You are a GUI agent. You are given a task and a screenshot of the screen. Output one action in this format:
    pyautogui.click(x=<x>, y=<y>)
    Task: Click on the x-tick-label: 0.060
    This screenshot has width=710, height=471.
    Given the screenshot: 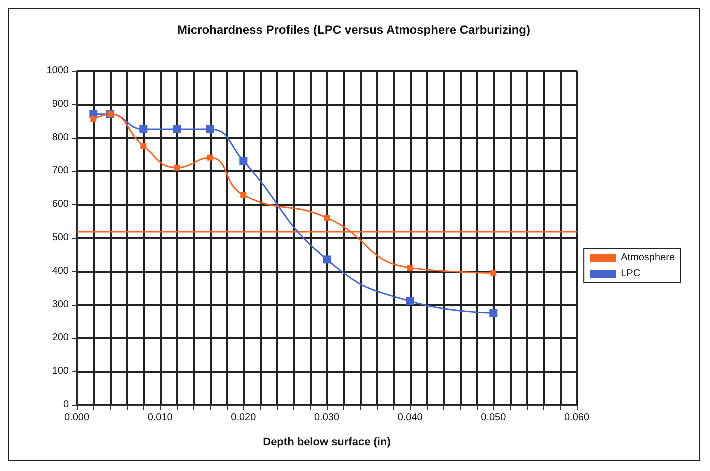 What is the action you would take?
    pyautogui.click(x=577, y=418)
    